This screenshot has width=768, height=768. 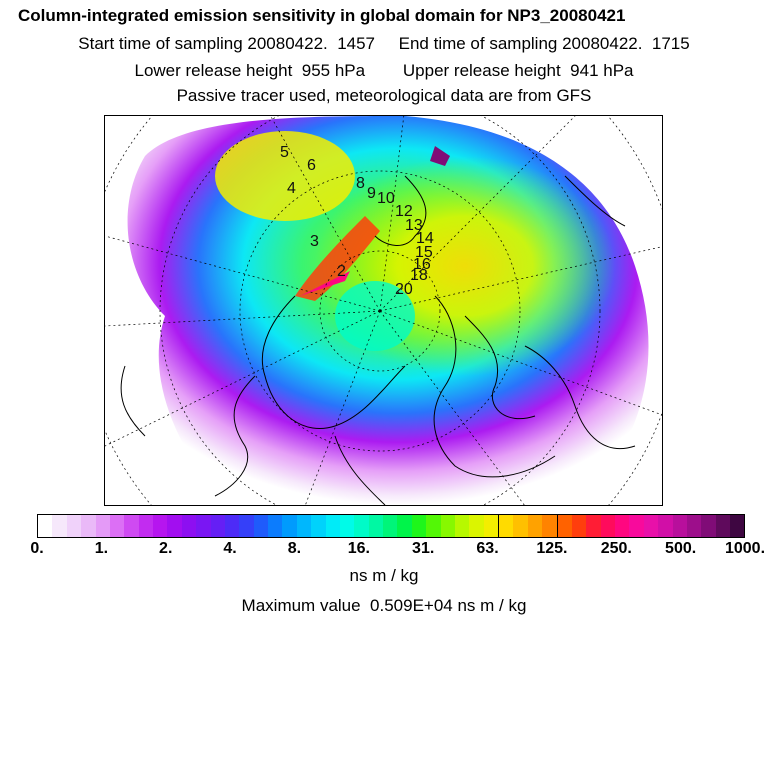 I want to click on colorbar-tick-label: 4., so click(x=230, y=548).